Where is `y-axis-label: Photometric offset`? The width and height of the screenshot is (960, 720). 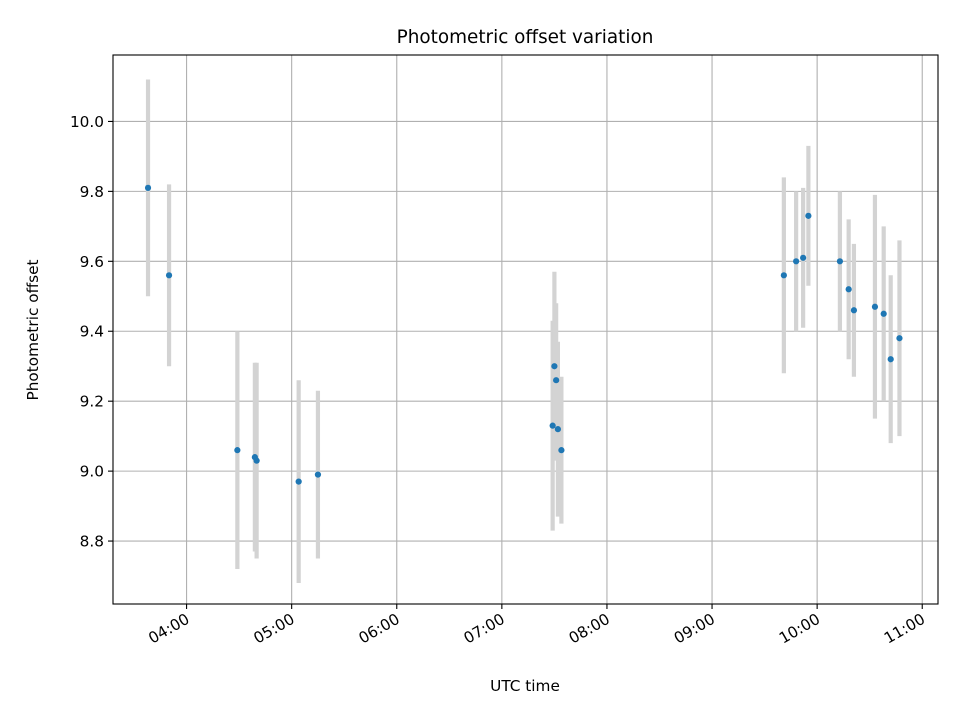 y-axis-label: Photometric offset is located at coordinates (33, 329).